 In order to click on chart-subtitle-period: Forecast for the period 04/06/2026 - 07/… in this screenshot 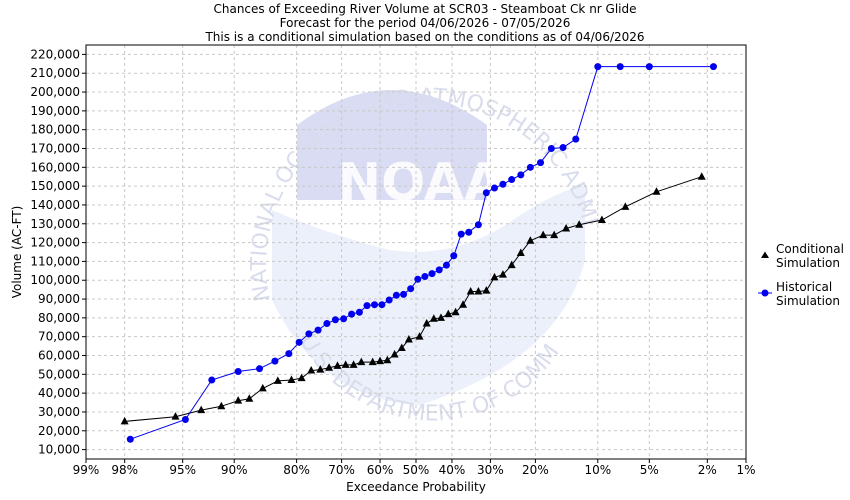, I will do `click(425, 23)`.